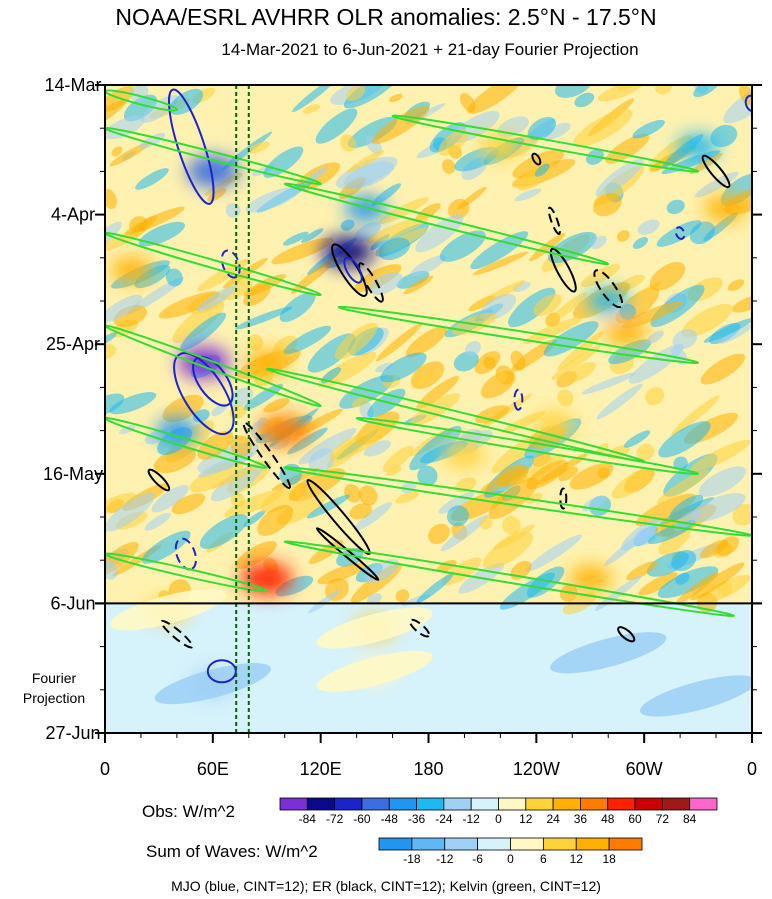 The height and width of the screenshot is (899, 772). Describe the element at coordinates (54, 688) in the screenshot. I see `fourier-projection-label: Fourier Projection` at that location.